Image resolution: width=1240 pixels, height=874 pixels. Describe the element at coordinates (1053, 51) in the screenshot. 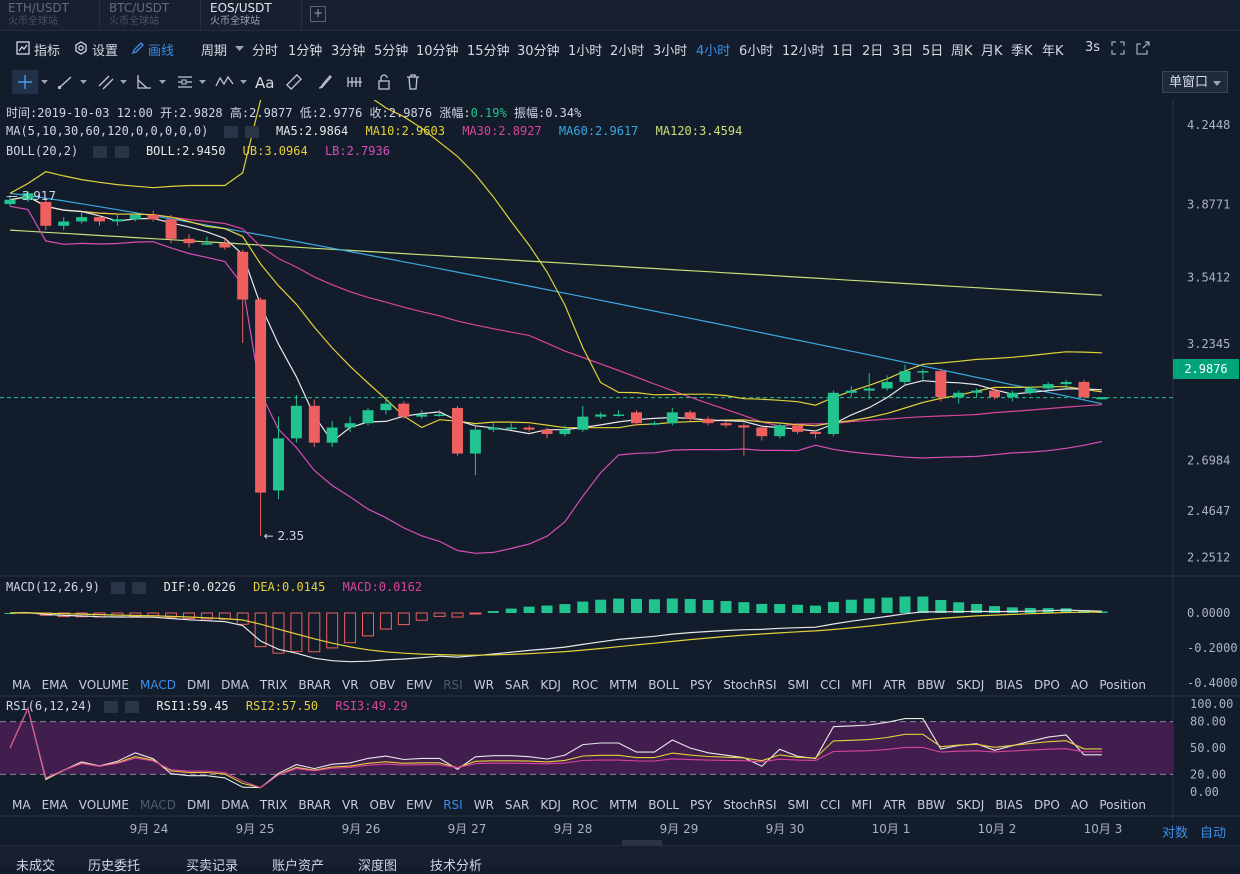

I see `period-20: 年K` at that location.